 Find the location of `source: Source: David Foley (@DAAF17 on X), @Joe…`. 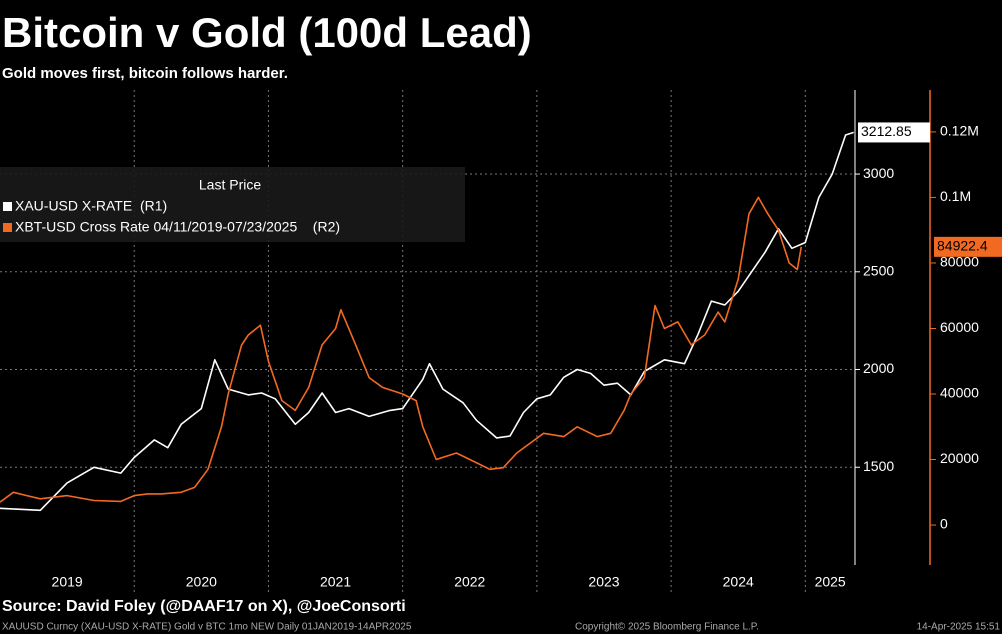

source: Source: David Foley (@DAAF17 on X), @Joe… is located at coordinates (204, 606).